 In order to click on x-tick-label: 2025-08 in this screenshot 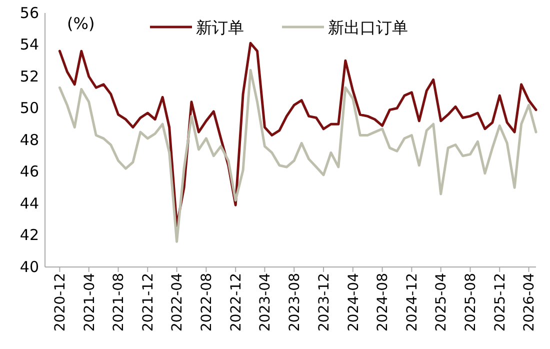, I will do `click(471, 302)`.